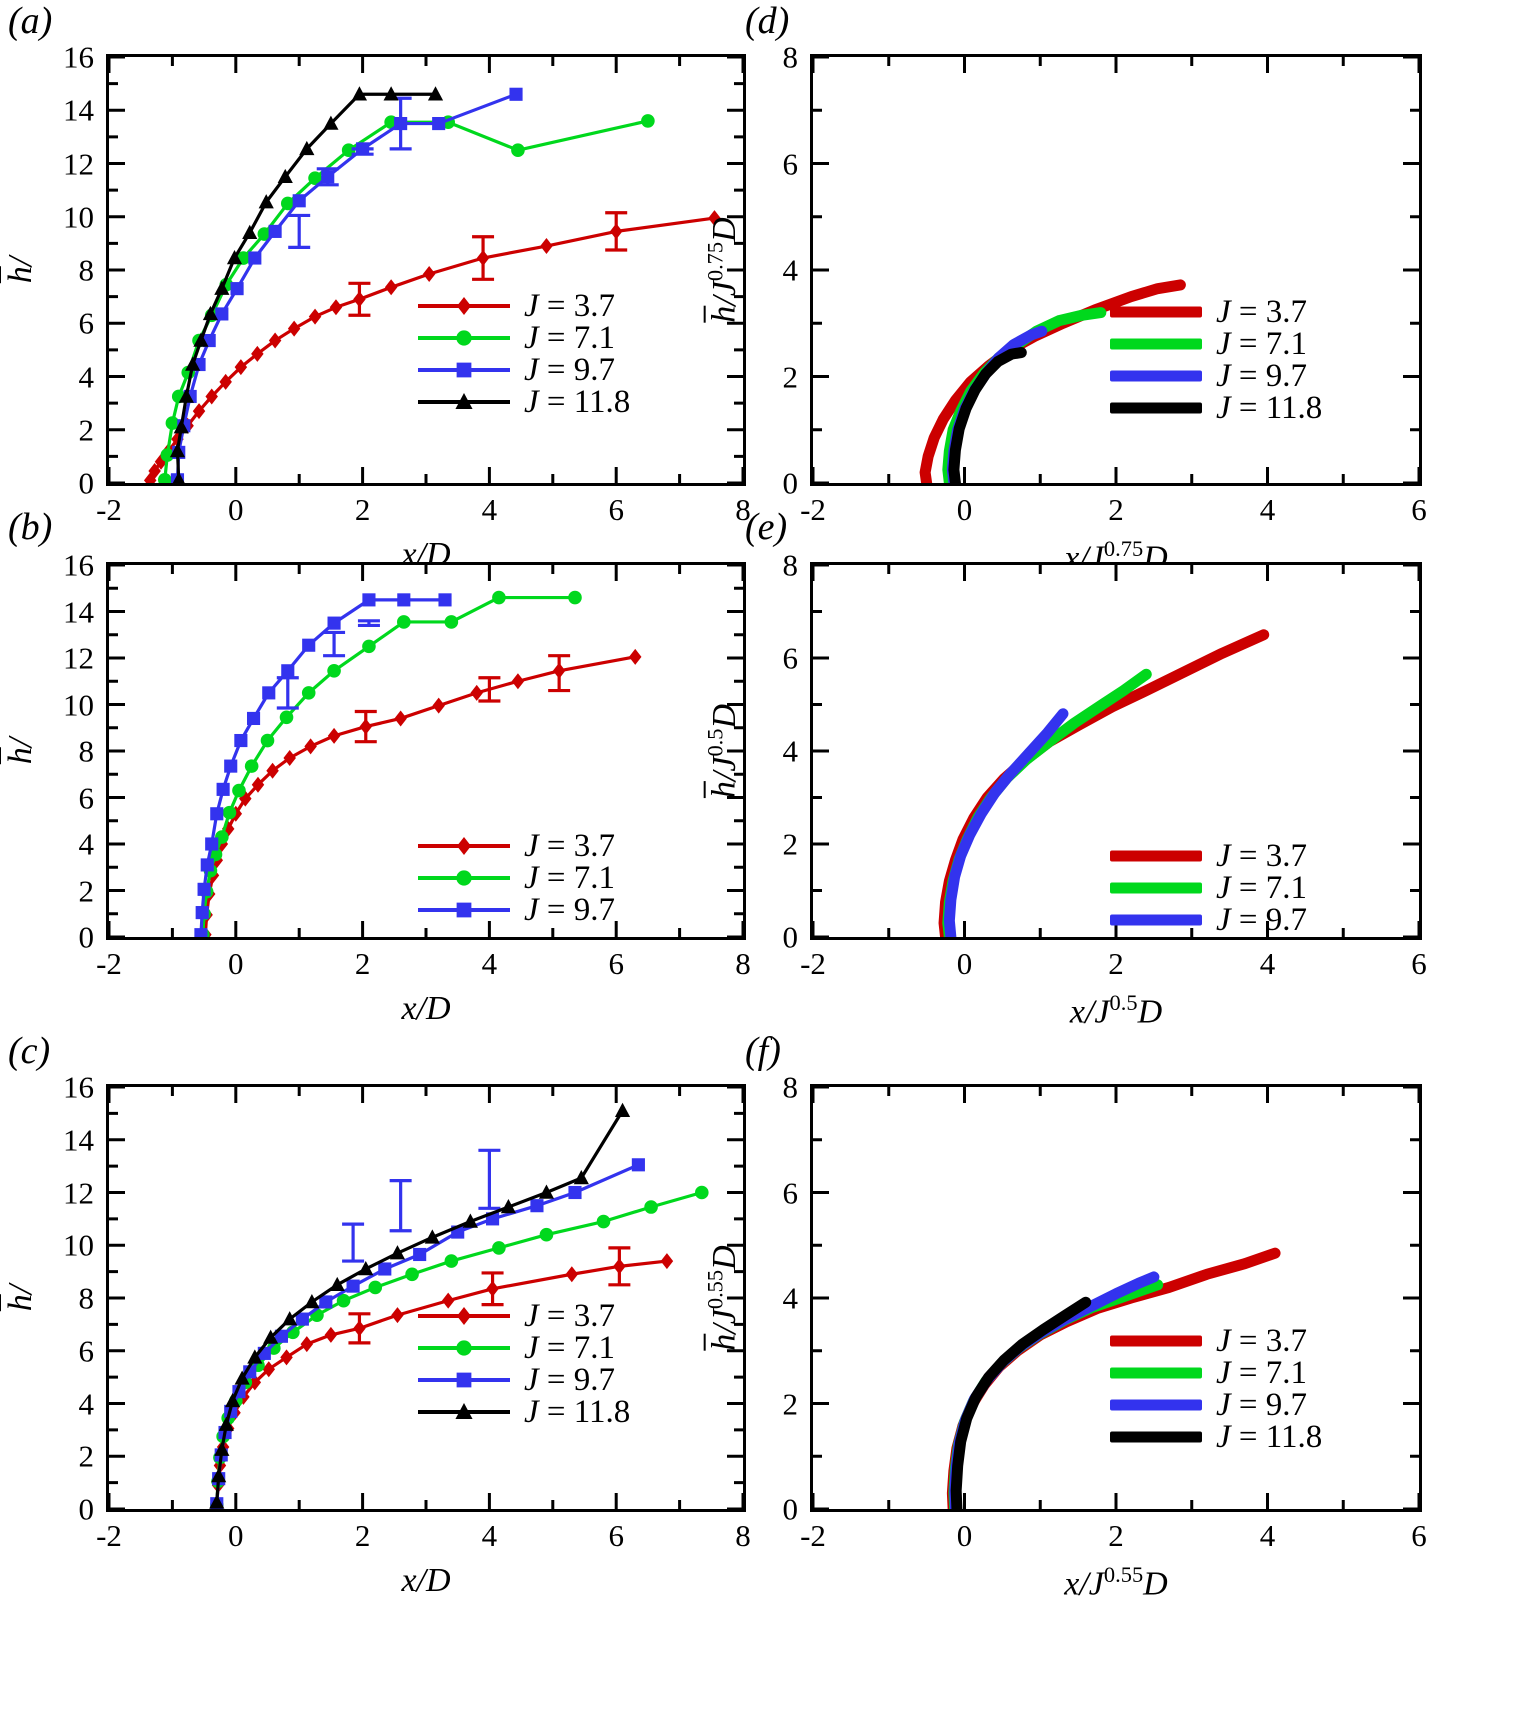 The image size is (1540, 1723). I want to click on y-axis-label: h/J0.55D, so click(722, 1298).